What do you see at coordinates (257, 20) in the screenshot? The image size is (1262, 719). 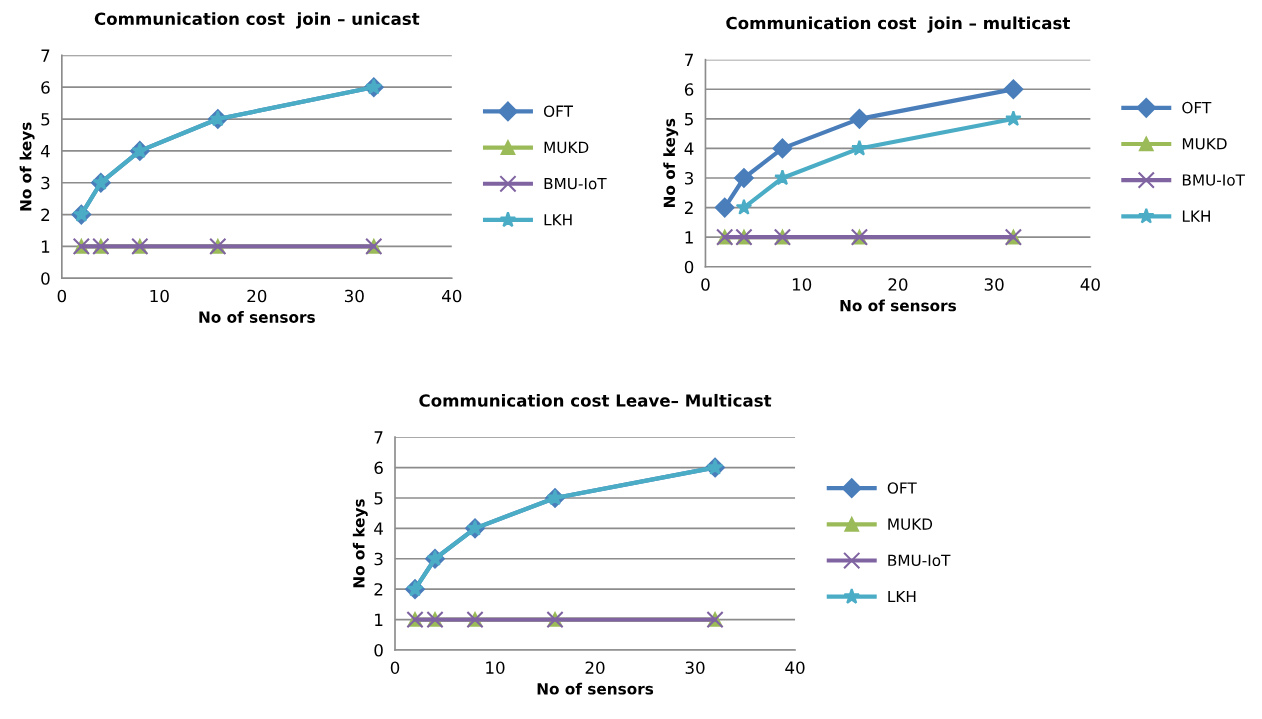 I see `chart-title: Communication cost join – unicast` at bounding box center [257, 20].